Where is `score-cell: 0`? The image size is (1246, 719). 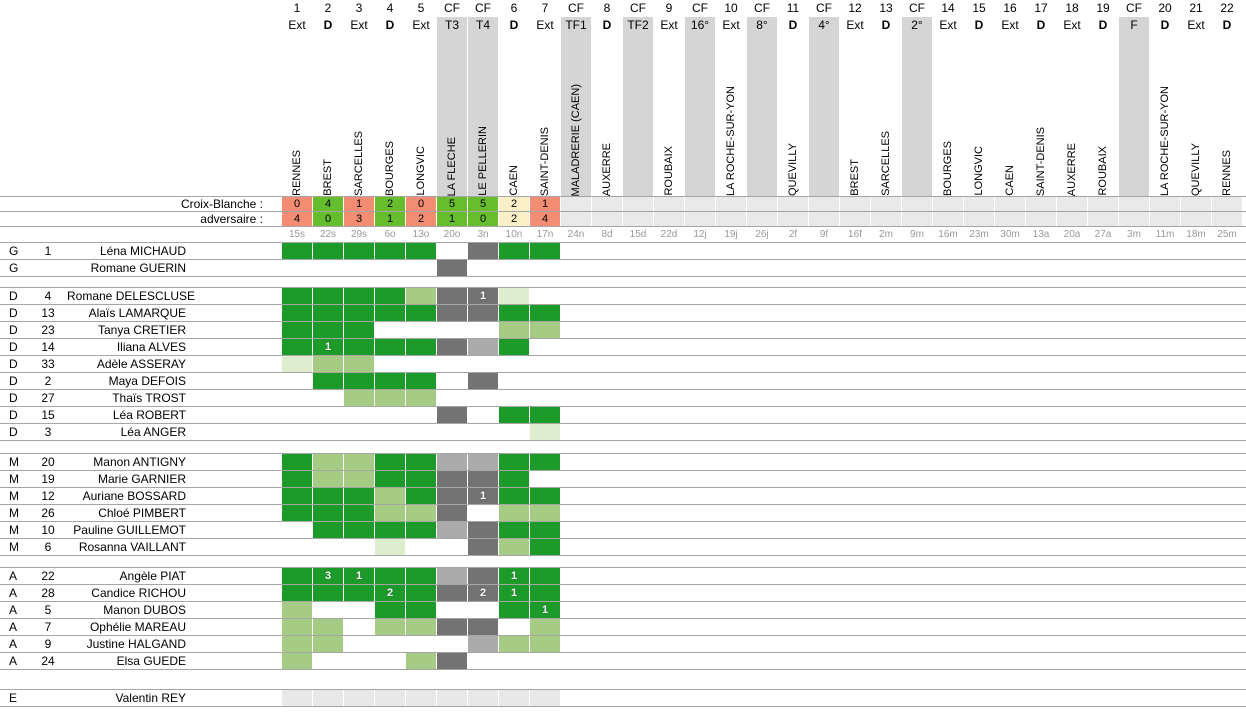
score-cell: 0 is located at coordinates (328, 219).